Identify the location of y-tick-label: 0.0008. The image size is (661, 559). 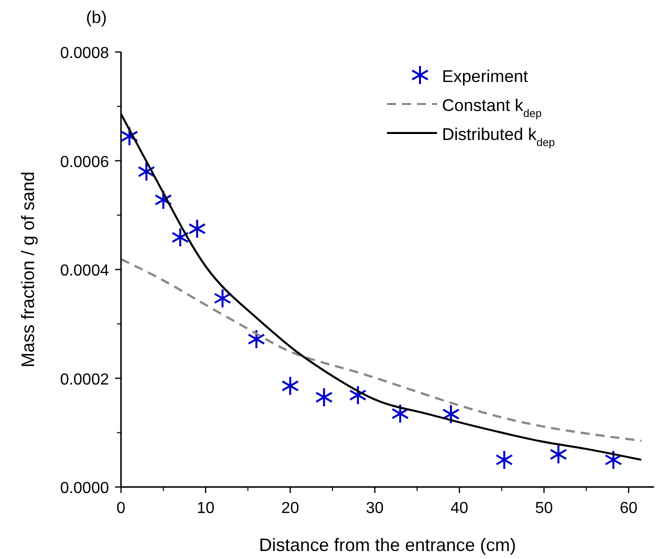
(85, 53).